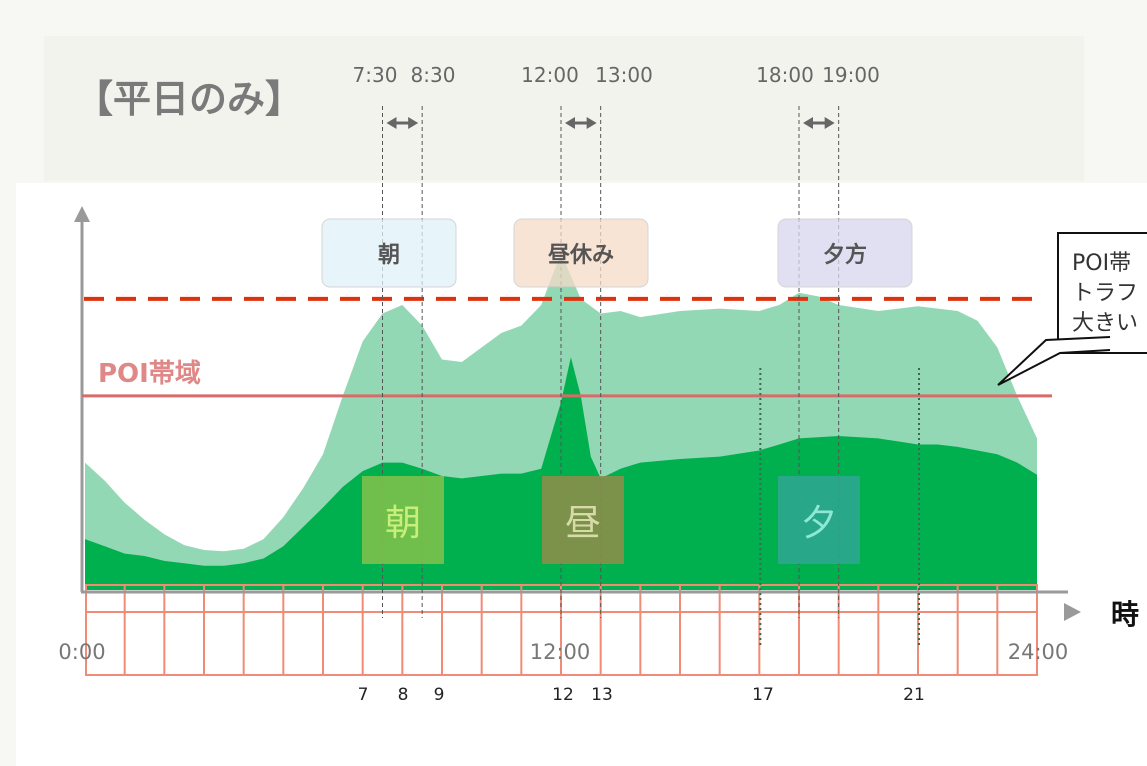 This screenshot has width=1147, height=766. Describe the element at coordinates (560, 652) in the screenshot. I see `x-tick-label: 12:00` at that location.